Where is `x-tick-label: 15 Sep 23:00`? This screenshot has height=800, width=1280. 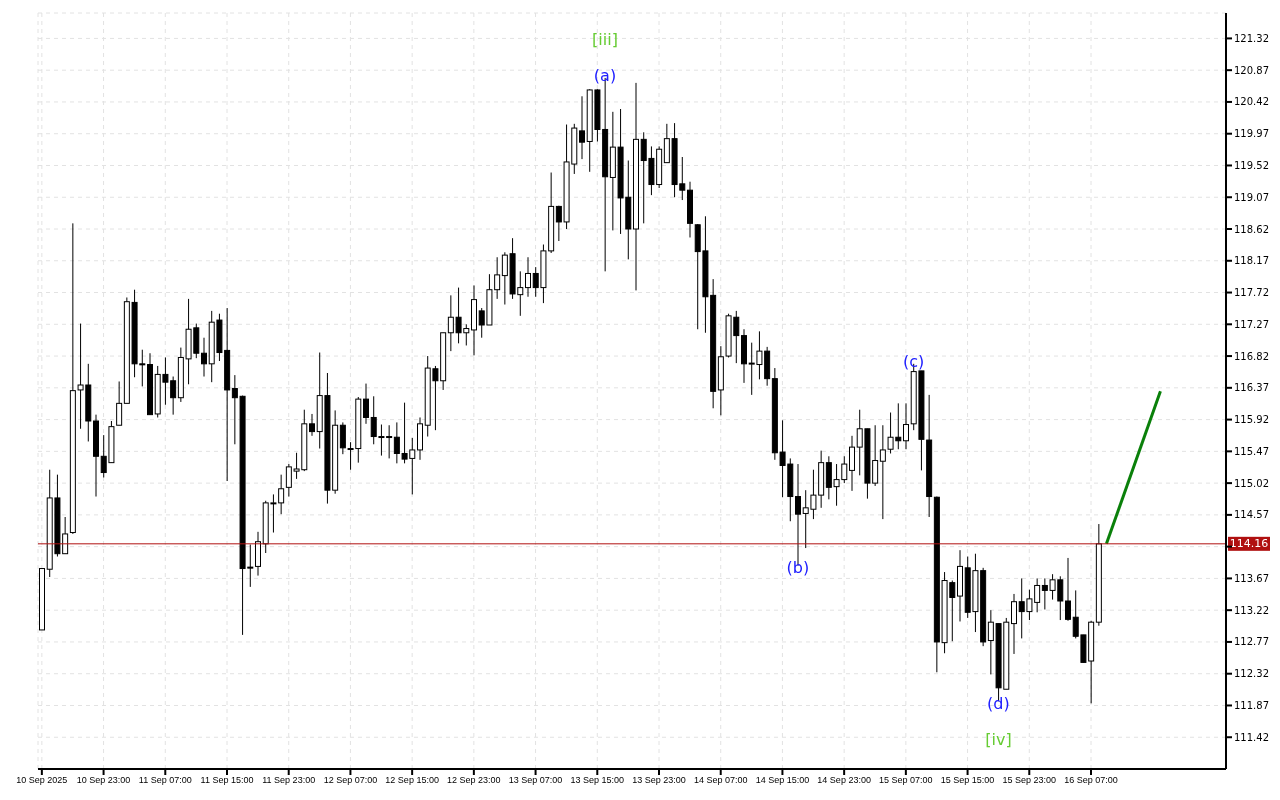 x-tick-label: 15 Sep 23:00 is located at coordinates (1029, 780).